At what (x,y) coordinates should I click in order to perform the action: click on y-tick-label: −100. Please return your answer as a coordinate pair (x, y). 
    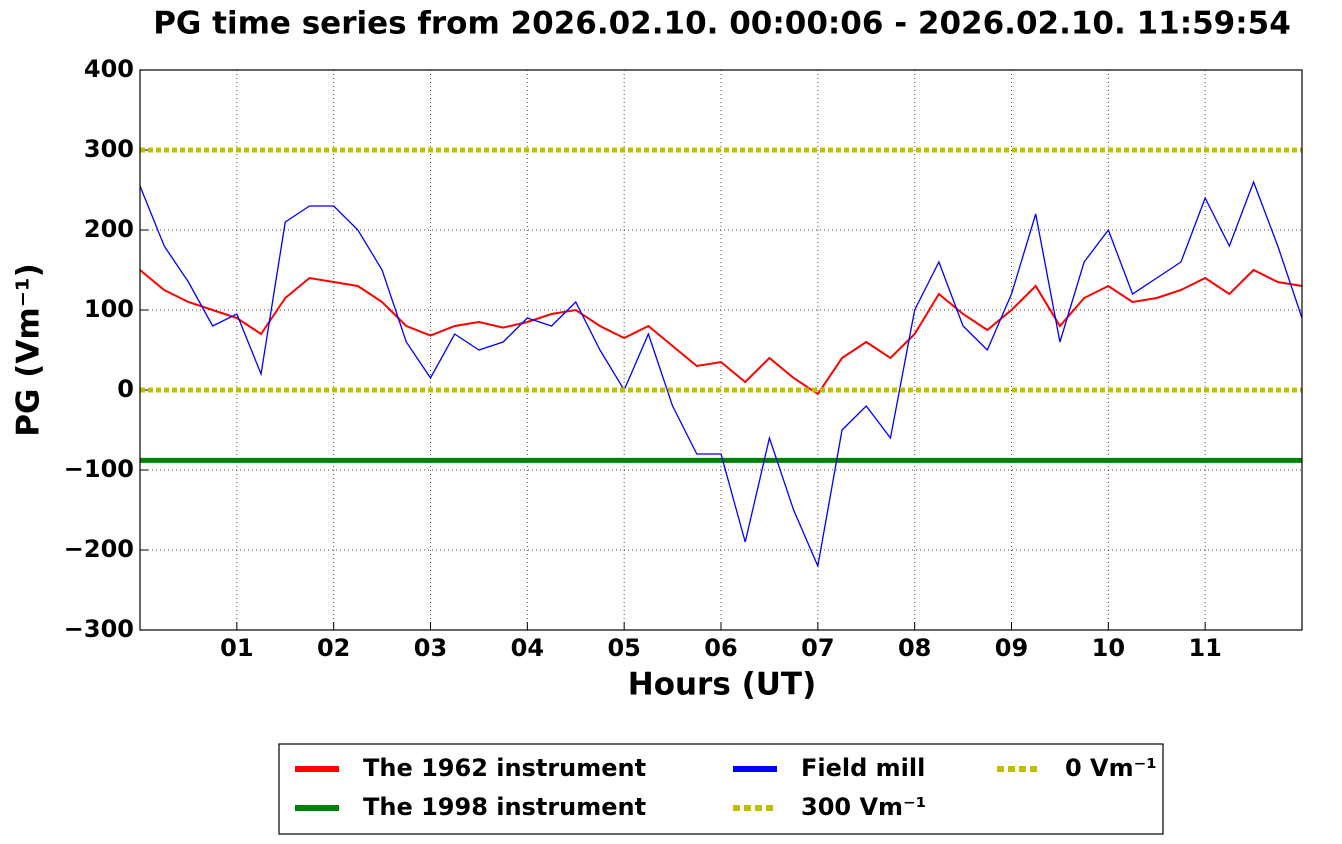
    Looking at the image, I should click on (99, 469).